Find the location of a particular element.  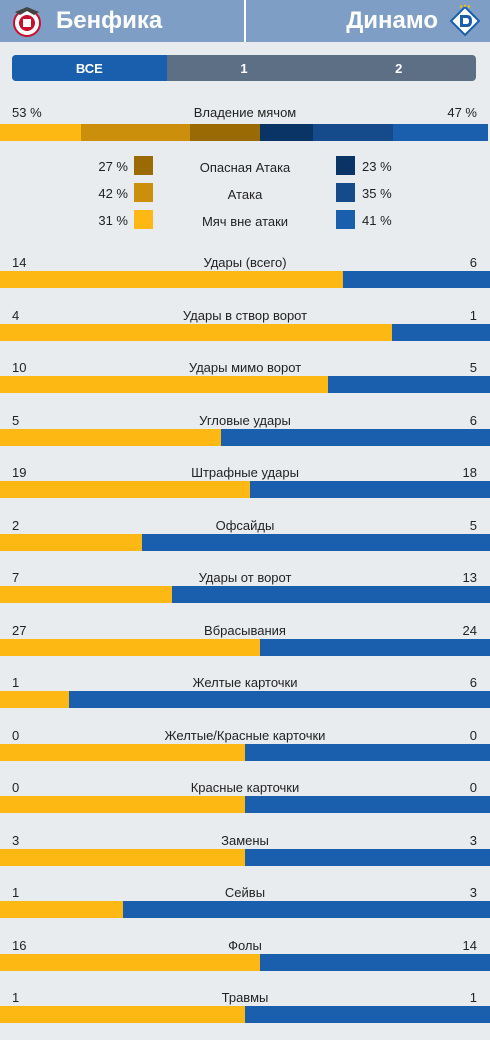

stat-row: 10 Удары мимо ворот 5 is located at coordinates (245, 376).